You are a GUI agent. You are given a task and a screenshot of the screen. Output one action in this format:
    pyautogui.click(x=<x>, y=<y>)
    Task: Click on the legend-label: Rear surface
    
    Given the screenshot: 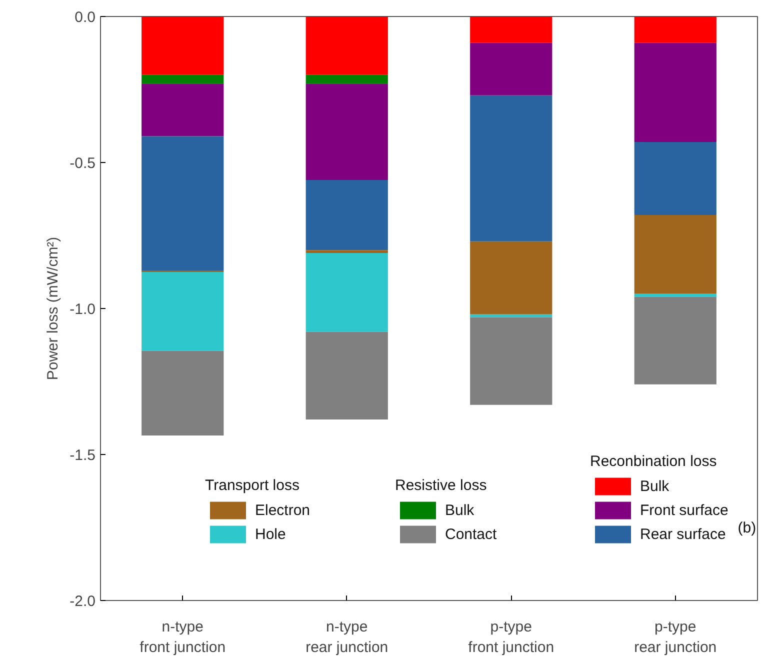 What is the action you would take?
    pyautogui.click(x=683, y=534)
    